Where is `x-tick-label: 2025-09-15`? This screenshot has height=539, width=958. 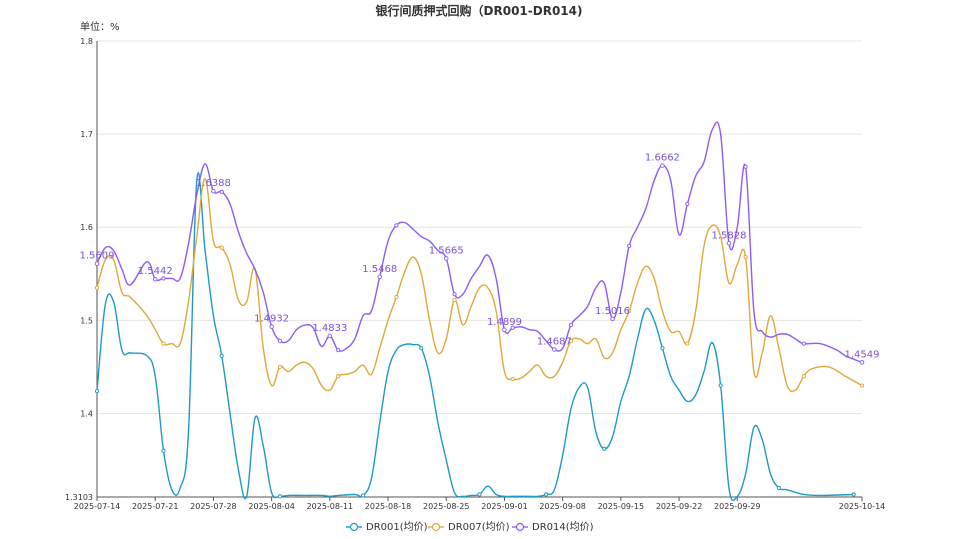 x-tick-label: 2025-09-15 is located at coordinates (621, 506).